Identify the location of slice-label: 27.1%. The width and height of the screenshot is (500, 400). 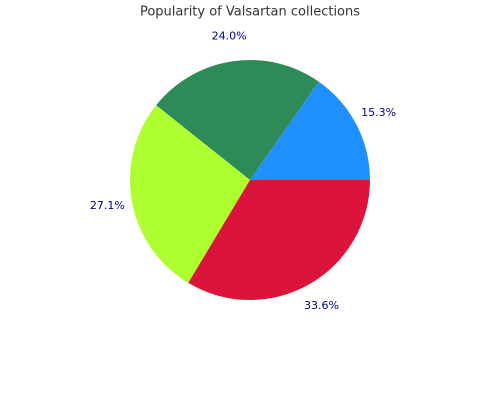
(107, 205).